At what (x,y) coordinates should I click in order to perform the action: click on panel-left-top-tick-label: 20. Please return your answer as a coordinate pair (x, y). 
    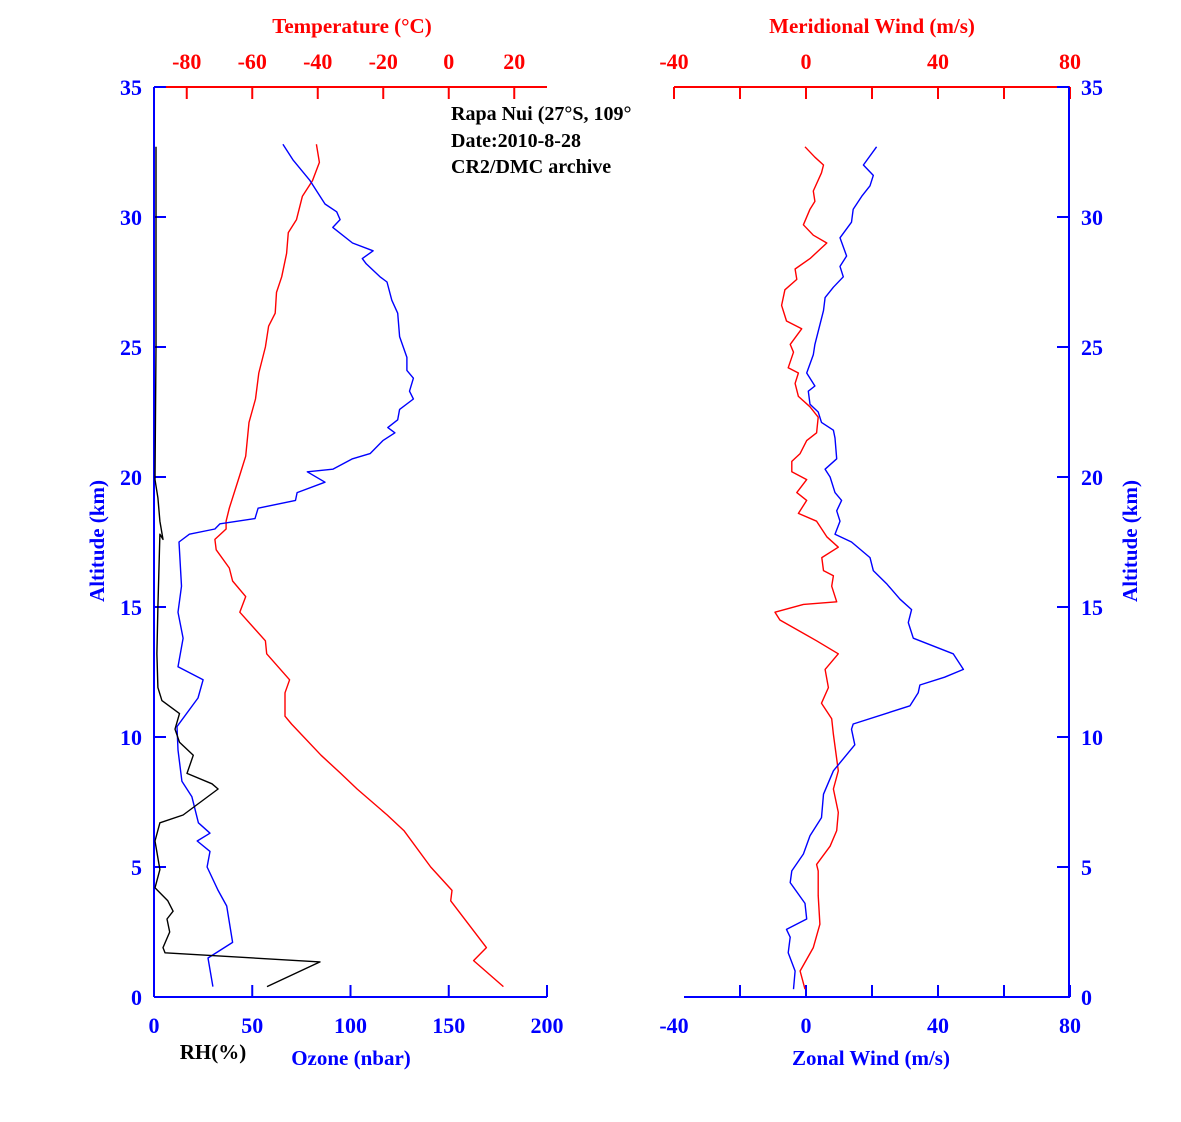
    Looking at the image, I should click on (514, 61).